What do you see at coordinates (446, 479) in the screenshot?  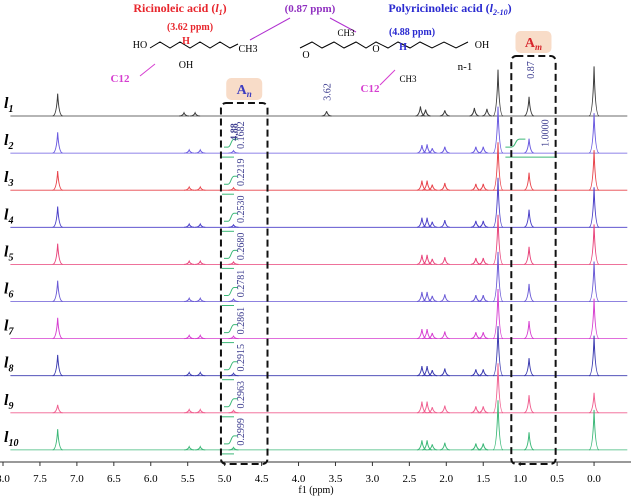 I see `x-tick-label: 2.0` at bounding box center [446, 479].